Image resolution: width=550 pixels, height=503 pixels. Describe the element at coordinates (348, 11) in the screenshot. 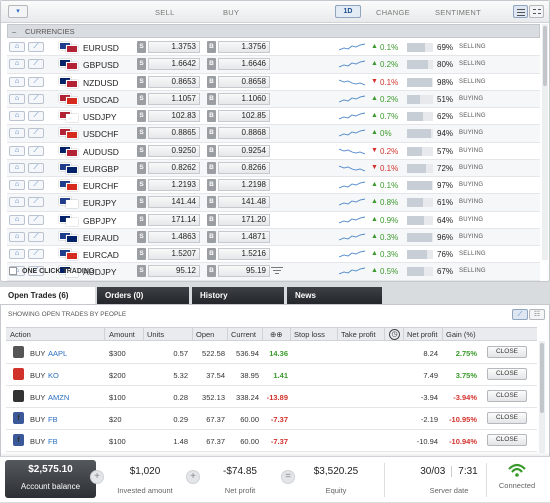

I see `period-selector: 1D` at that location.